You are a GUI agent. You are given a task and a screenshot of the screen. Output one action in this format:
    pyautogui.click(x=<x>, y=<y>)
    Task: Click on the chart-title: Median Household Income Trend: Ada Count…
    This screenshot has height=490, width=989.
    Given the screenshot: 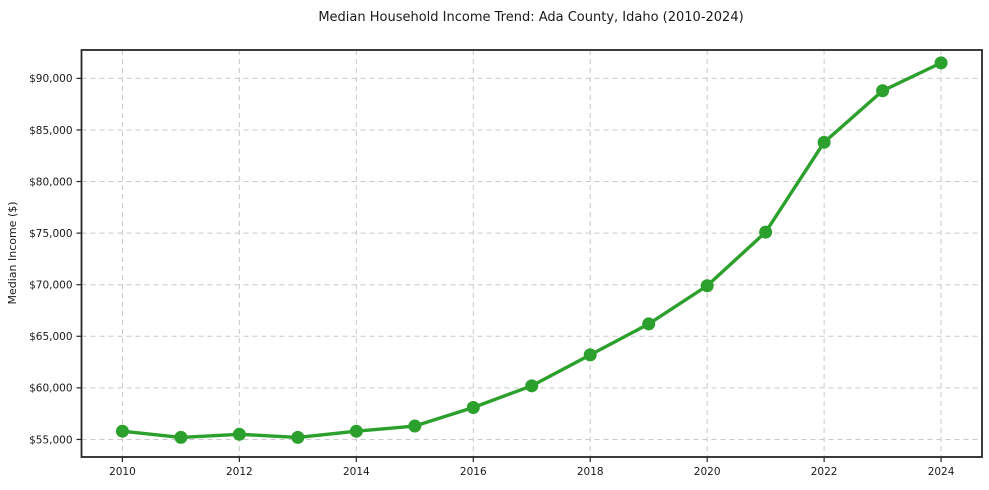 What is the action you would take?
    pyautogui.click(x=530, y=17)
    